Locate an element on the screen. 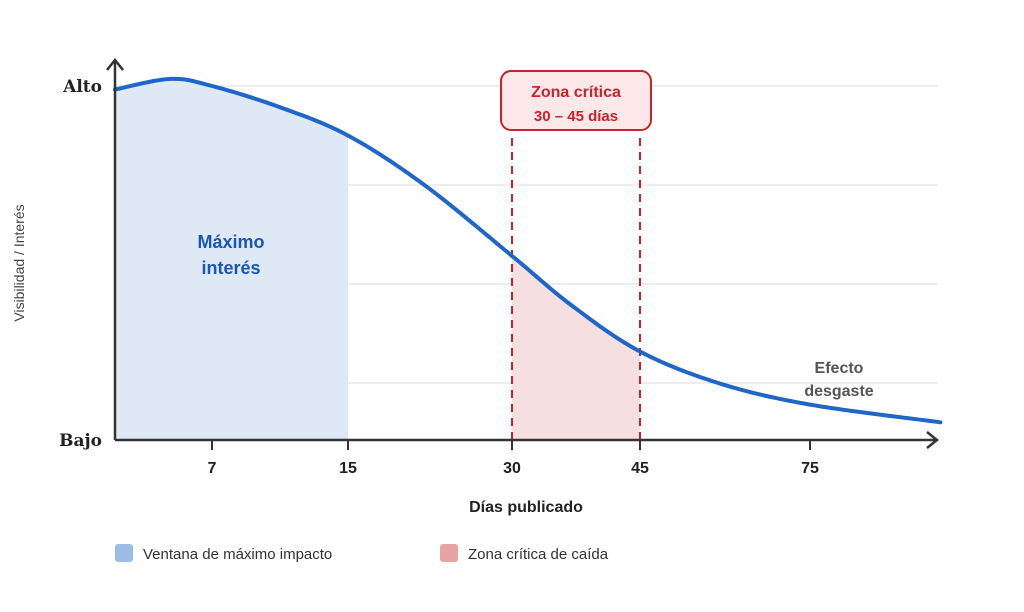 Image resolution: width=1024 pixels, height=612 pixels. x-tick-label: 15 is located at coordinates (348, 468).